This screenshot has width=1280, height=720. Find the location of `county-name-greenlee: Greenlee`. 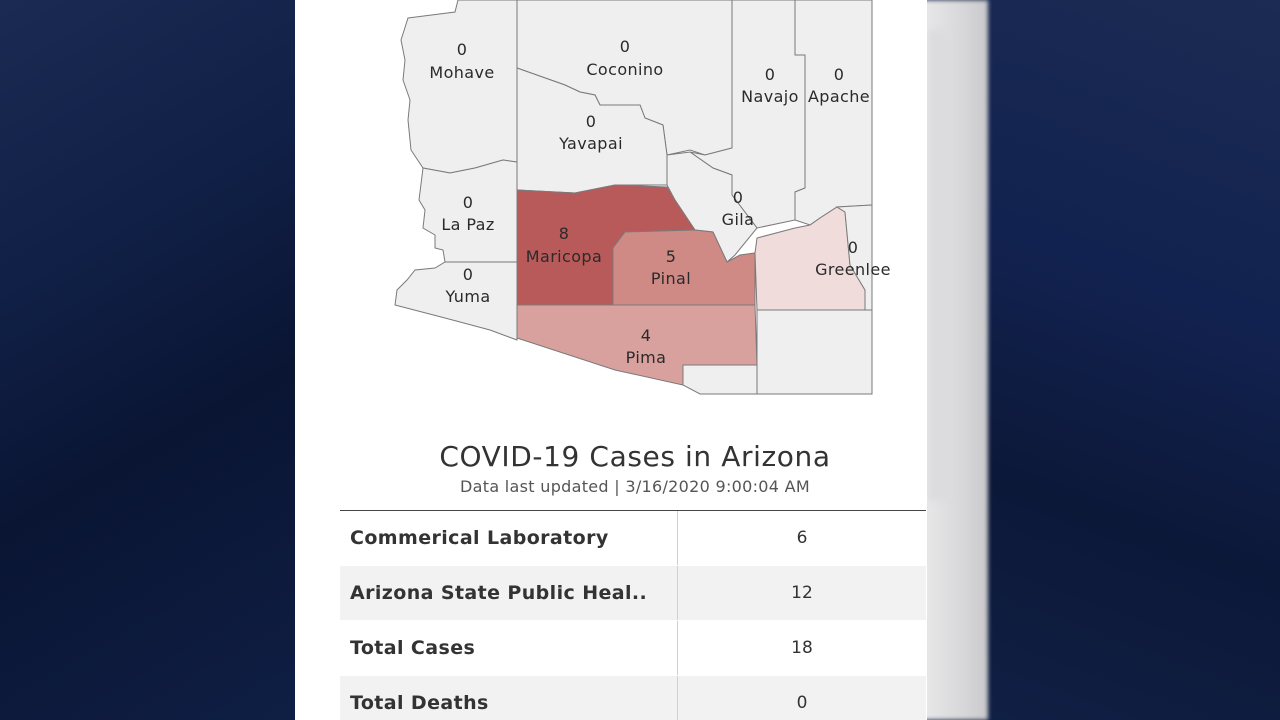

county-name-greenlee: Greenlee is located at coordinates (853, 269).